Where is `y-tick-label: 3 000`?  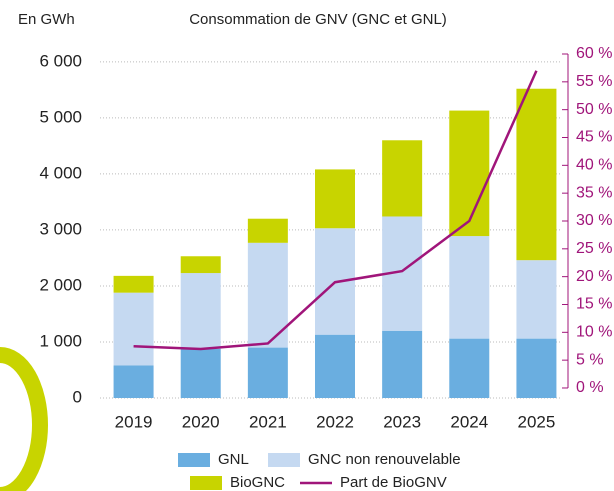
y-tick-label: 3 000 is located at coordinates (60, 228).